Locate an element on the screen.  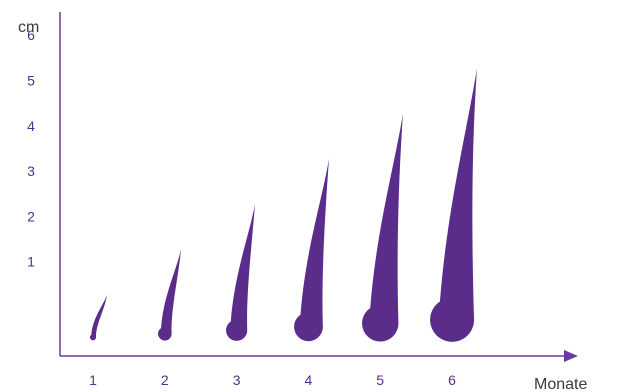
x-tick-label: 5 is located at coordinates (380, 380).